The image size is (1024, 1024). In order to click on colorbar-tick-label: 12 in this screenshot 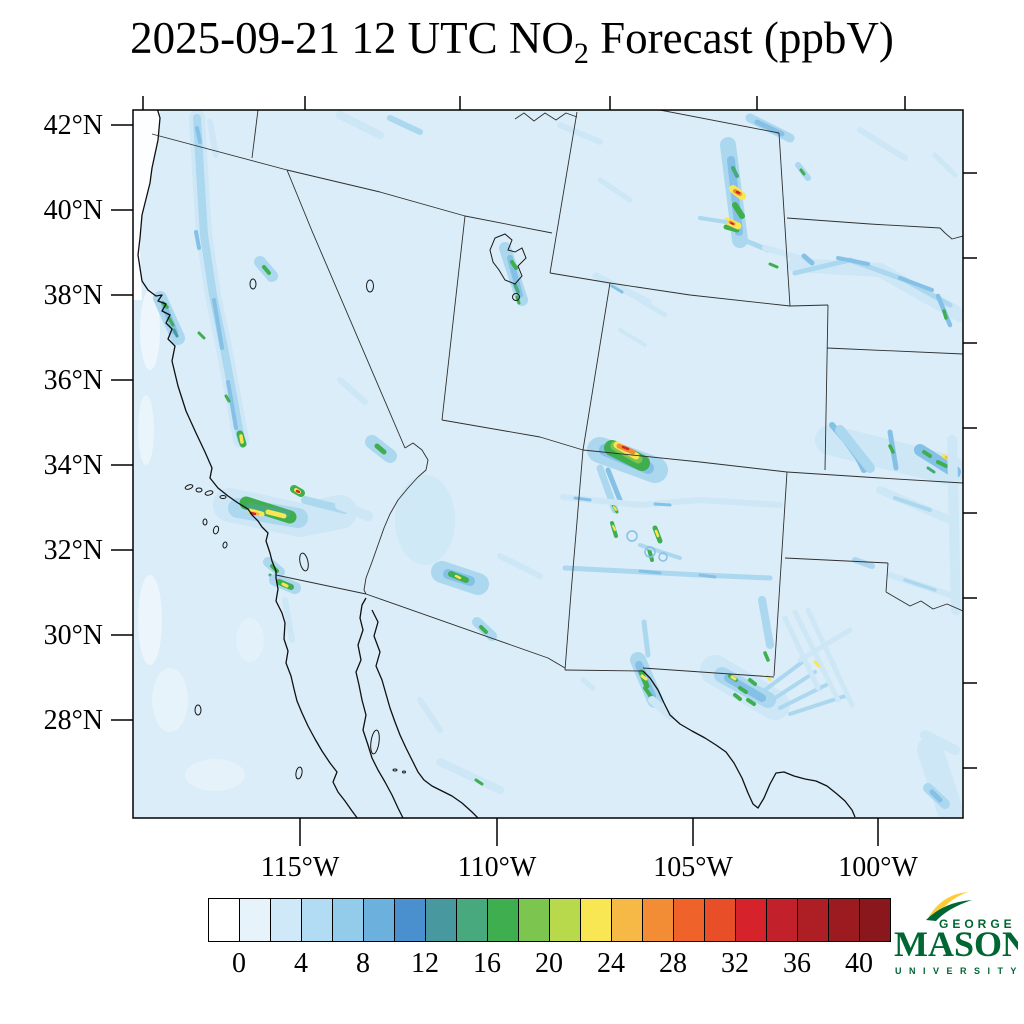, I will do `click(425, 963)`.